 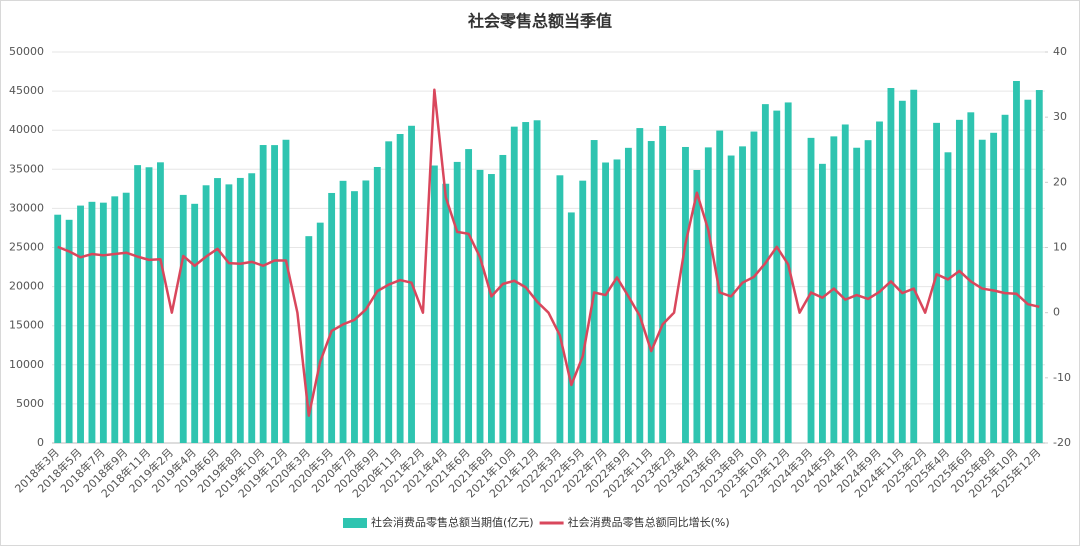 What do you see at coordinates (26, 247) in the screenshot?
I see `y-tick-label: 25000` at bounding box center [26, 247].